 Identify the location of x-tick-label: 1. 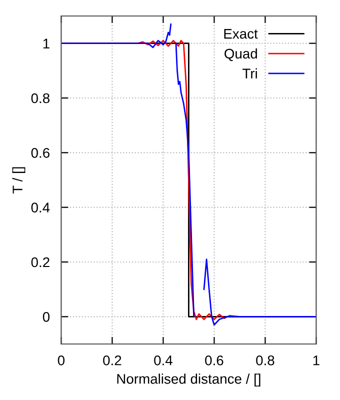
(316, 361).